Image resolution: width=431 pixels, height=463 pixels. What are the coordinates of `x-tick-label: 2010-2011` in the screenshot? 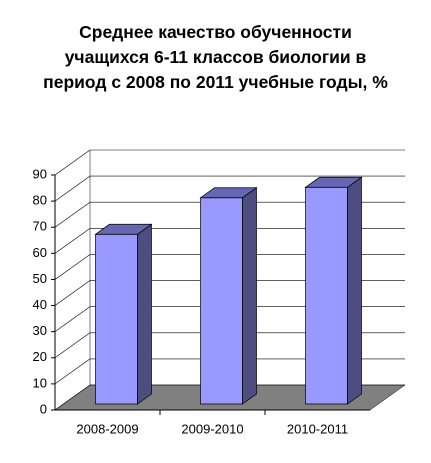 It's located at (317, 428).